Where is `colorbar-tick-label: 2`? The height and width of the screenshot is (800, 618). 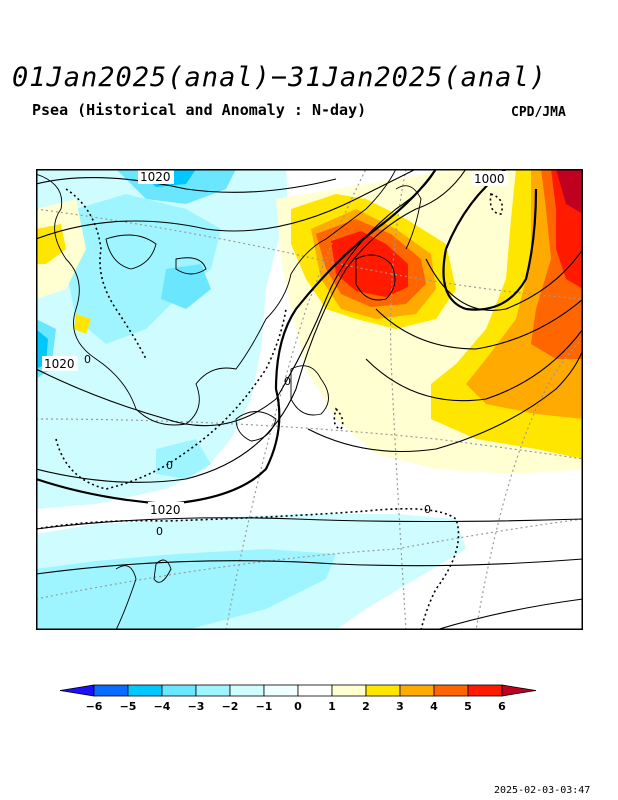
colorbar-tick-label: 2 is located at coordinates (366, 706).